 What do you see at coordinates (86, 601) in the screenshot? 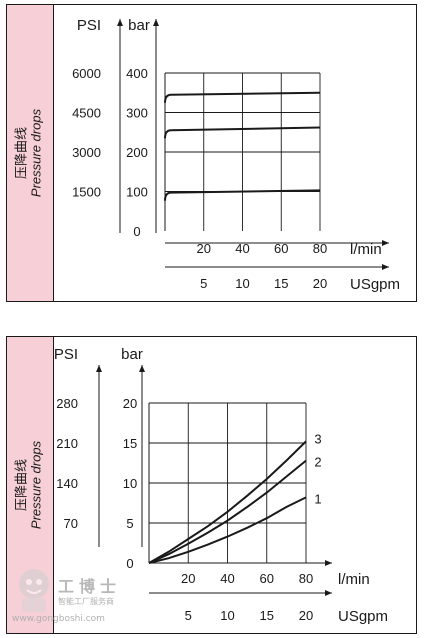
I see `watermark-subtitle: 智能工厂服务商` at bounding box center [86, 601].